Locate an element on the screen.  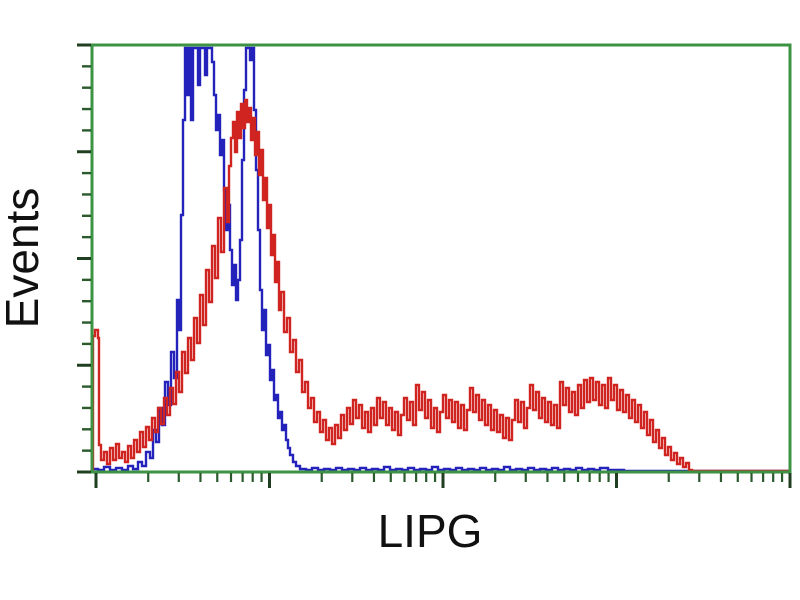
y-axis-label: Events is located at coordinates (24, 258).